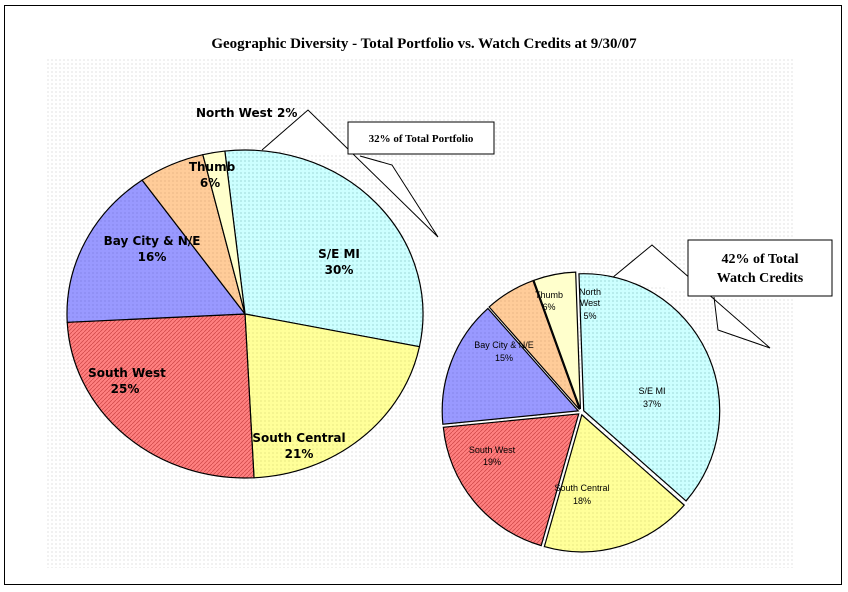  I want to click on value-thumb-1: 6%, so click(210, 183).